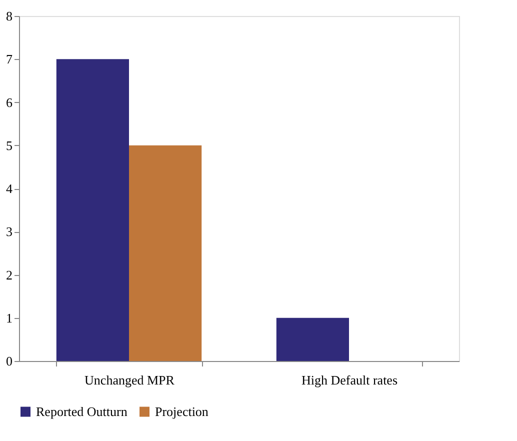  Describe the element at coordinates (9, 232) in the screenshot. I see `y-tick-label: 3` at that location.